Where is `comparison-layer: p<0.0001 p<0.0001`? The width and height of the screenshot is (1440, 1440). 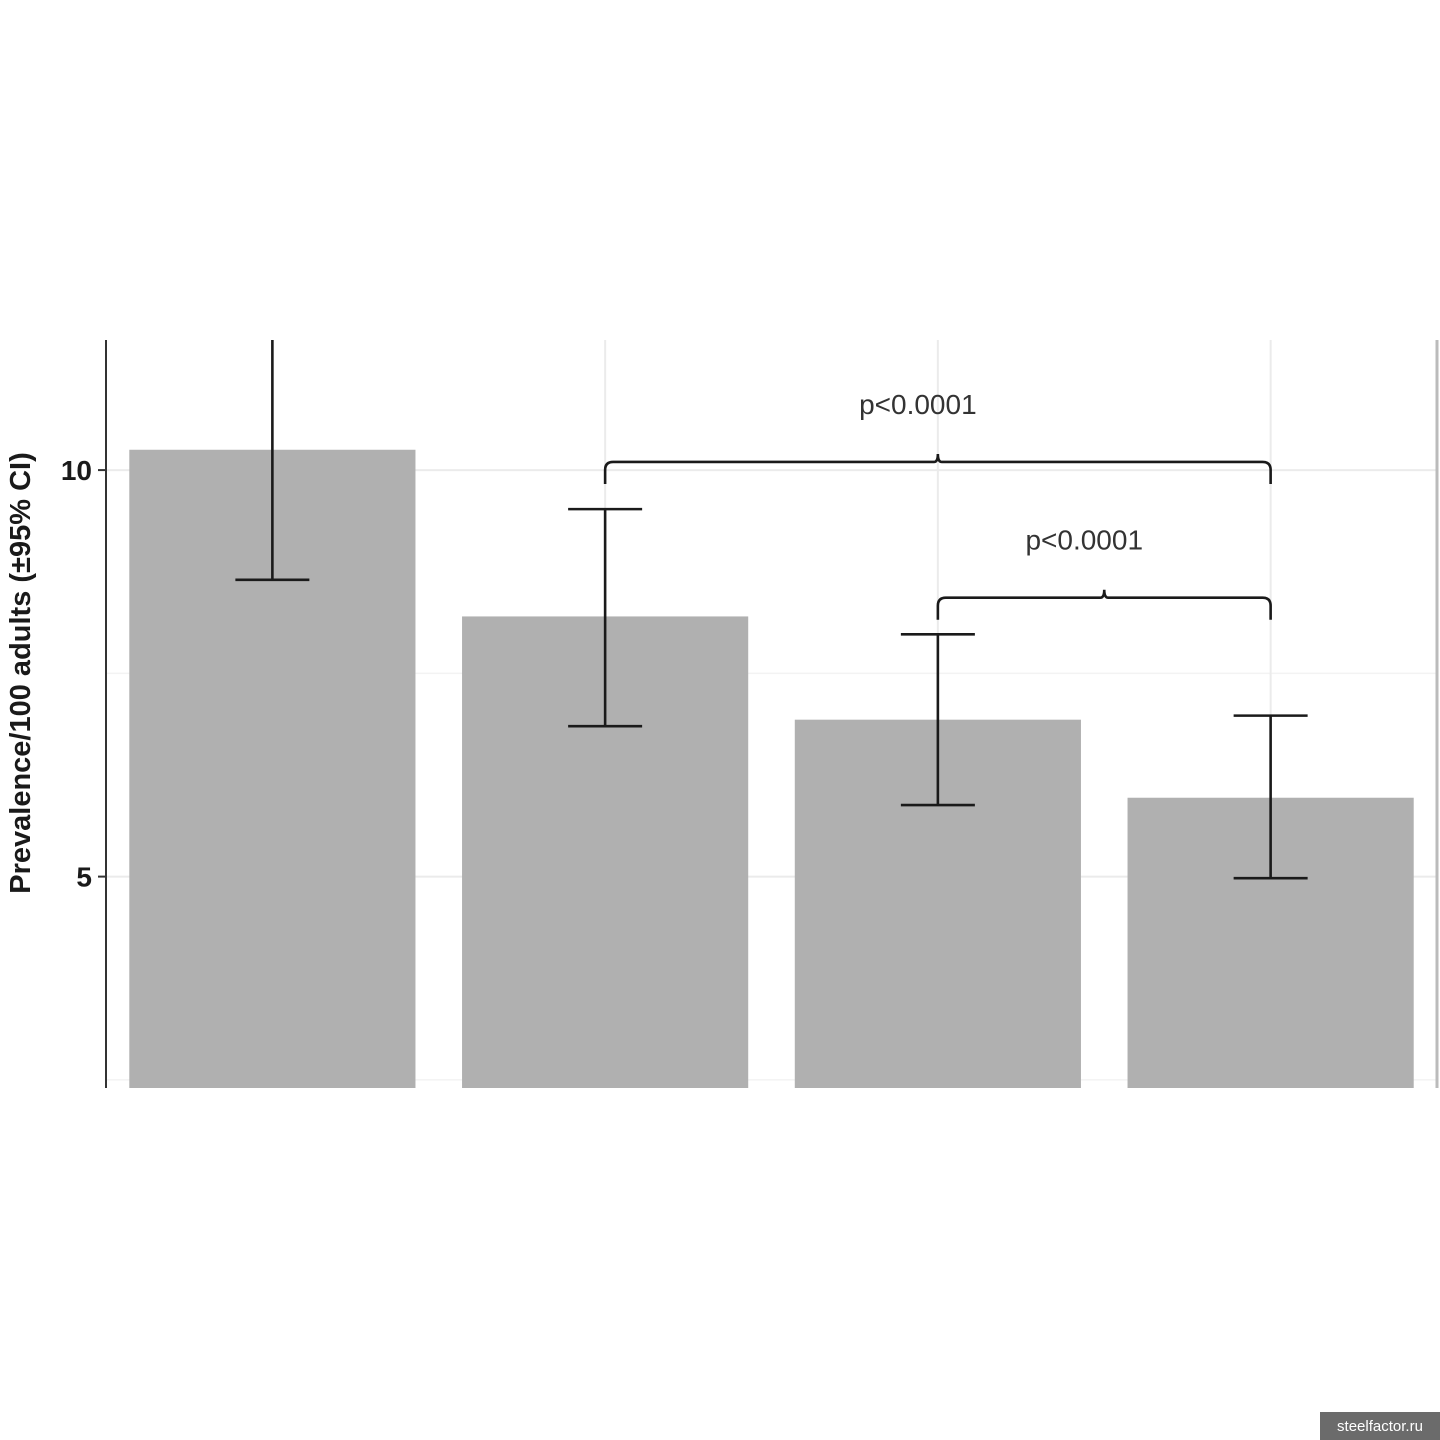 comparison-layer: p<0.0001 p<0.0001 is located at coordinates (937, 504).